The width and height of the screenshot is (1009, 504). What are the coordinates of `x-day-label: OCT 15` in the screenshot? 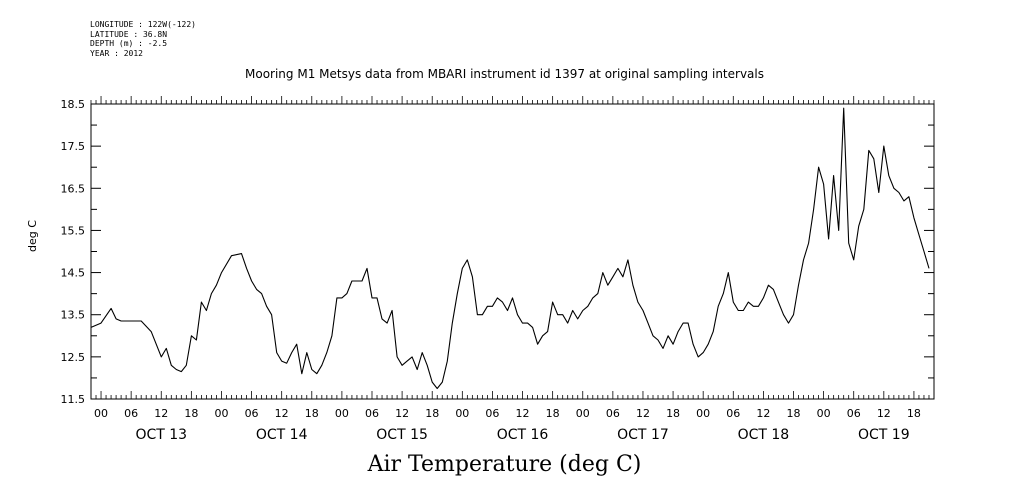 It's located at (402, 435).